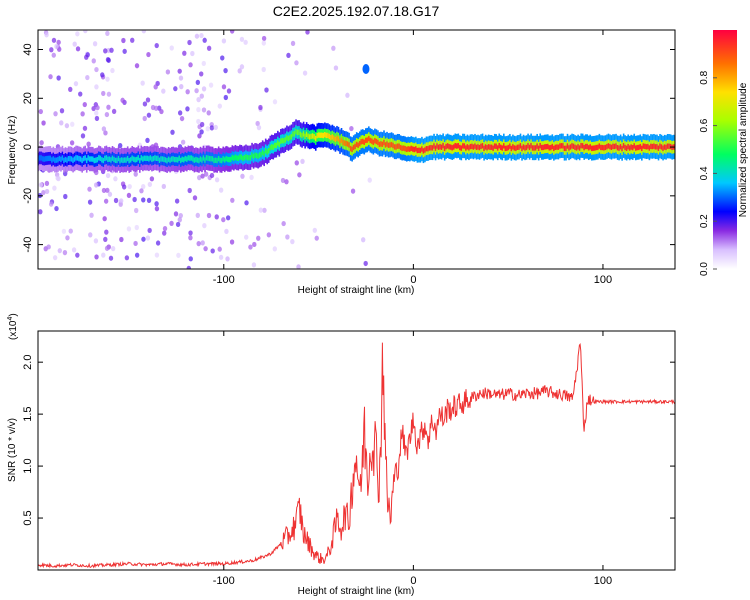 Image resolution: width=750 pixels, height=600 pixels. Describe the element at coordinates (28, 196) in the screenshot. I see `y-tick-label: -20` at that location.